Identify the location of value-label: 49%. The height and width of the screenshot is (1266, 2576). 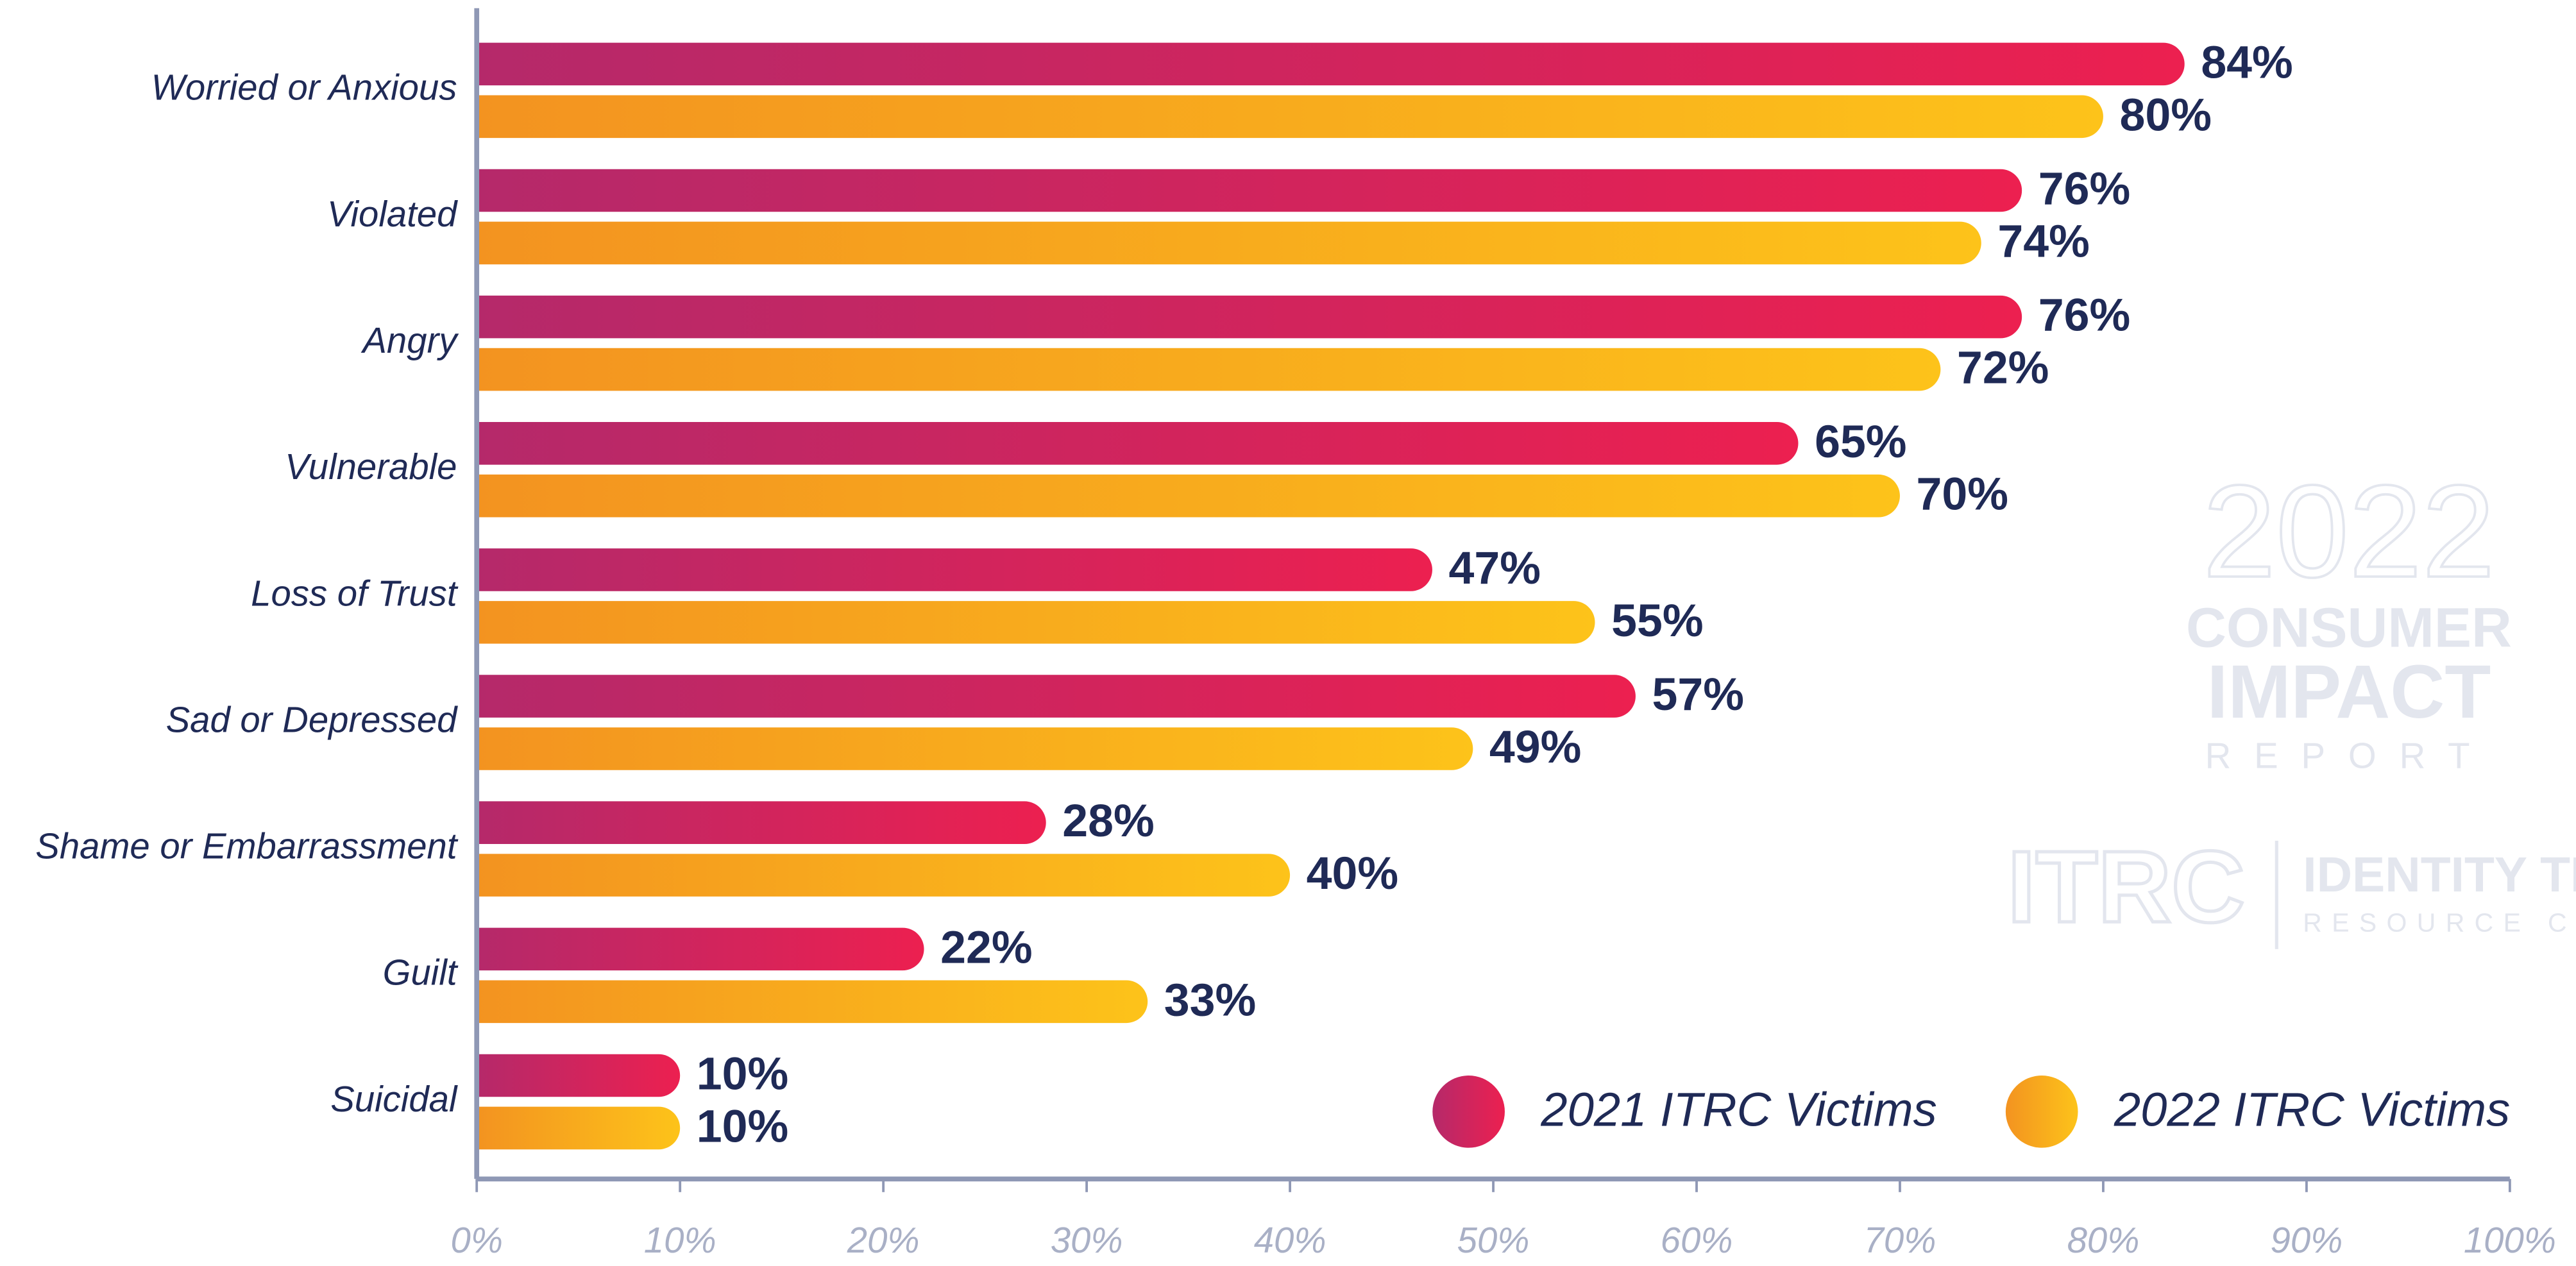
(1535, 748).